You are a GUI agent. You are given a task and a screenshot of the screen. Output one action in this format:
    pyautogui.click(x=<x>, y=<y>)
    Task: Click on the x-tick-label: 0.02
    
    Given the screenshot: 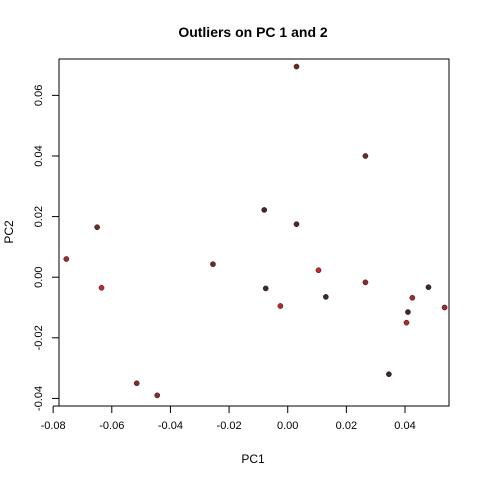 What is the action you would take?
    pyautogui.click(x=346, y=426)
    